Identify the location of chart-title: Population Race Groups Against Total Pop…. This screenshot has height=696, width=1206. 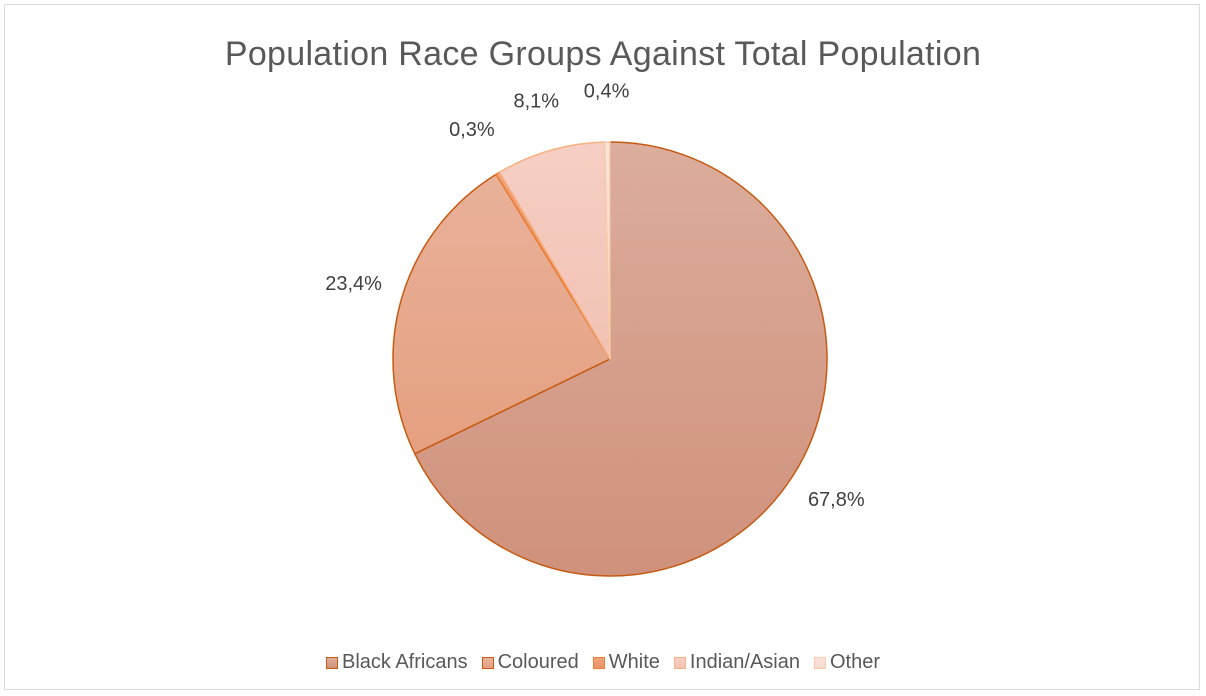
(603, 54).